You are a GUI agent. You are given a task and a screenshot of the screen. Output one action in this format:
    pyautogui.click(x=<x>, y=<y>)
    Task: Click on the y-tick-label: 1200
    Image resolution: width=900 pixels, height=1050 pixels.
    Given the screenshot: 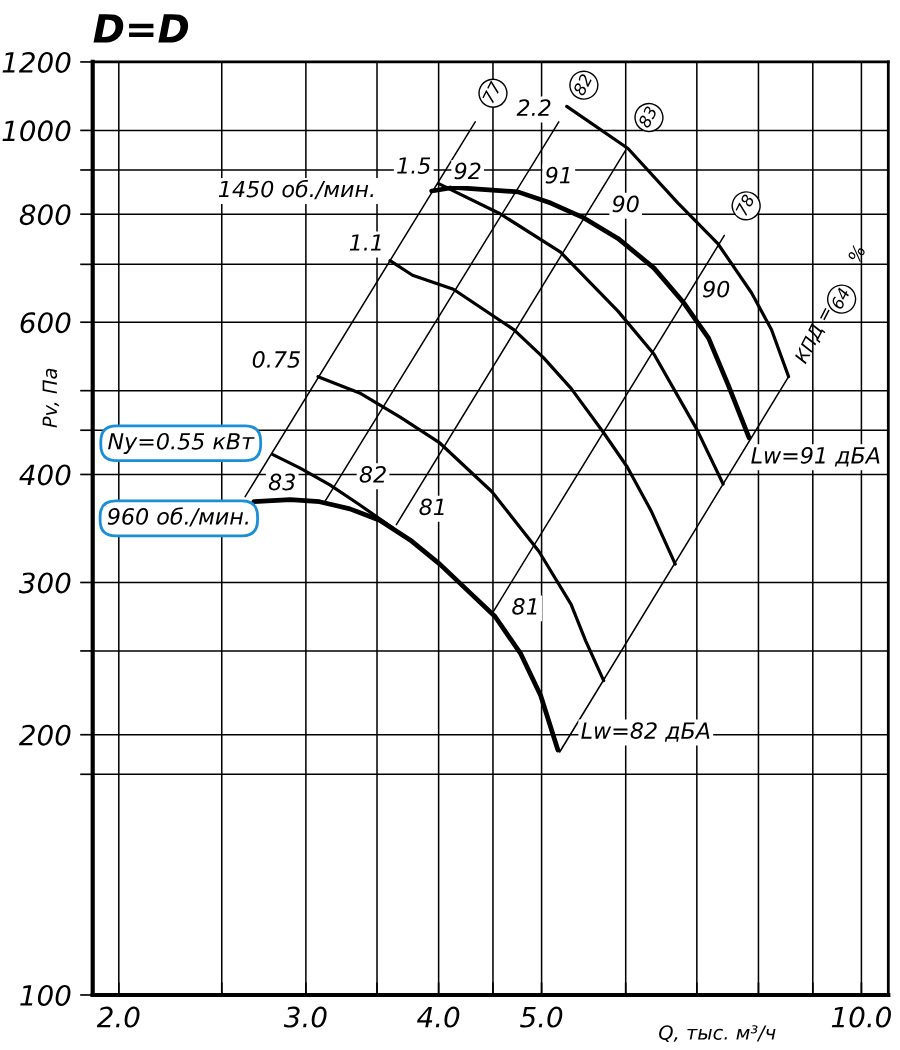 What is the action you would take?
    pyautogui.click(x=36, y=62)
    